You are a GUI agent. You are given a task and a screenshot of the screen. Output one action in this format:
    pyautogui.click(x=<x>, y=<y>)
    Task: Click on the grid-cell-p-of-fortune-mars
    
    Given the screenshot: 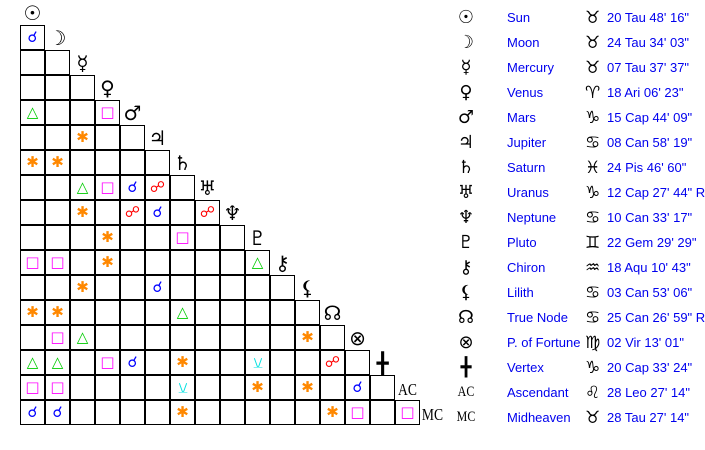 What is the action you would take?
    pyautogui.click(x=132, y=337)
    